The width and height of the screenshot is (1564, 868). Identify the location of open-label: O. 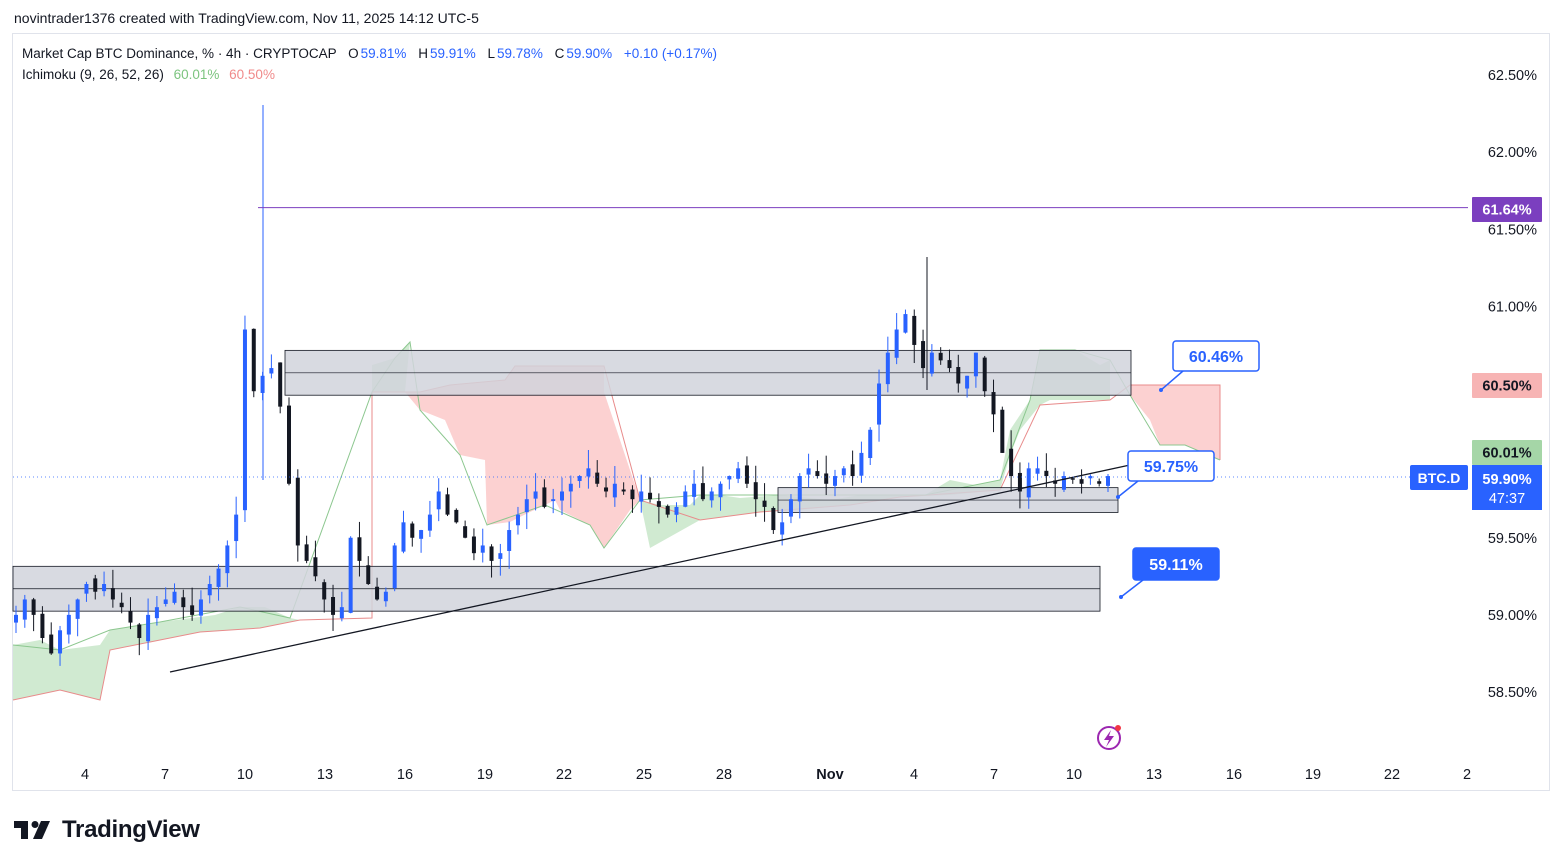
(353, 53).